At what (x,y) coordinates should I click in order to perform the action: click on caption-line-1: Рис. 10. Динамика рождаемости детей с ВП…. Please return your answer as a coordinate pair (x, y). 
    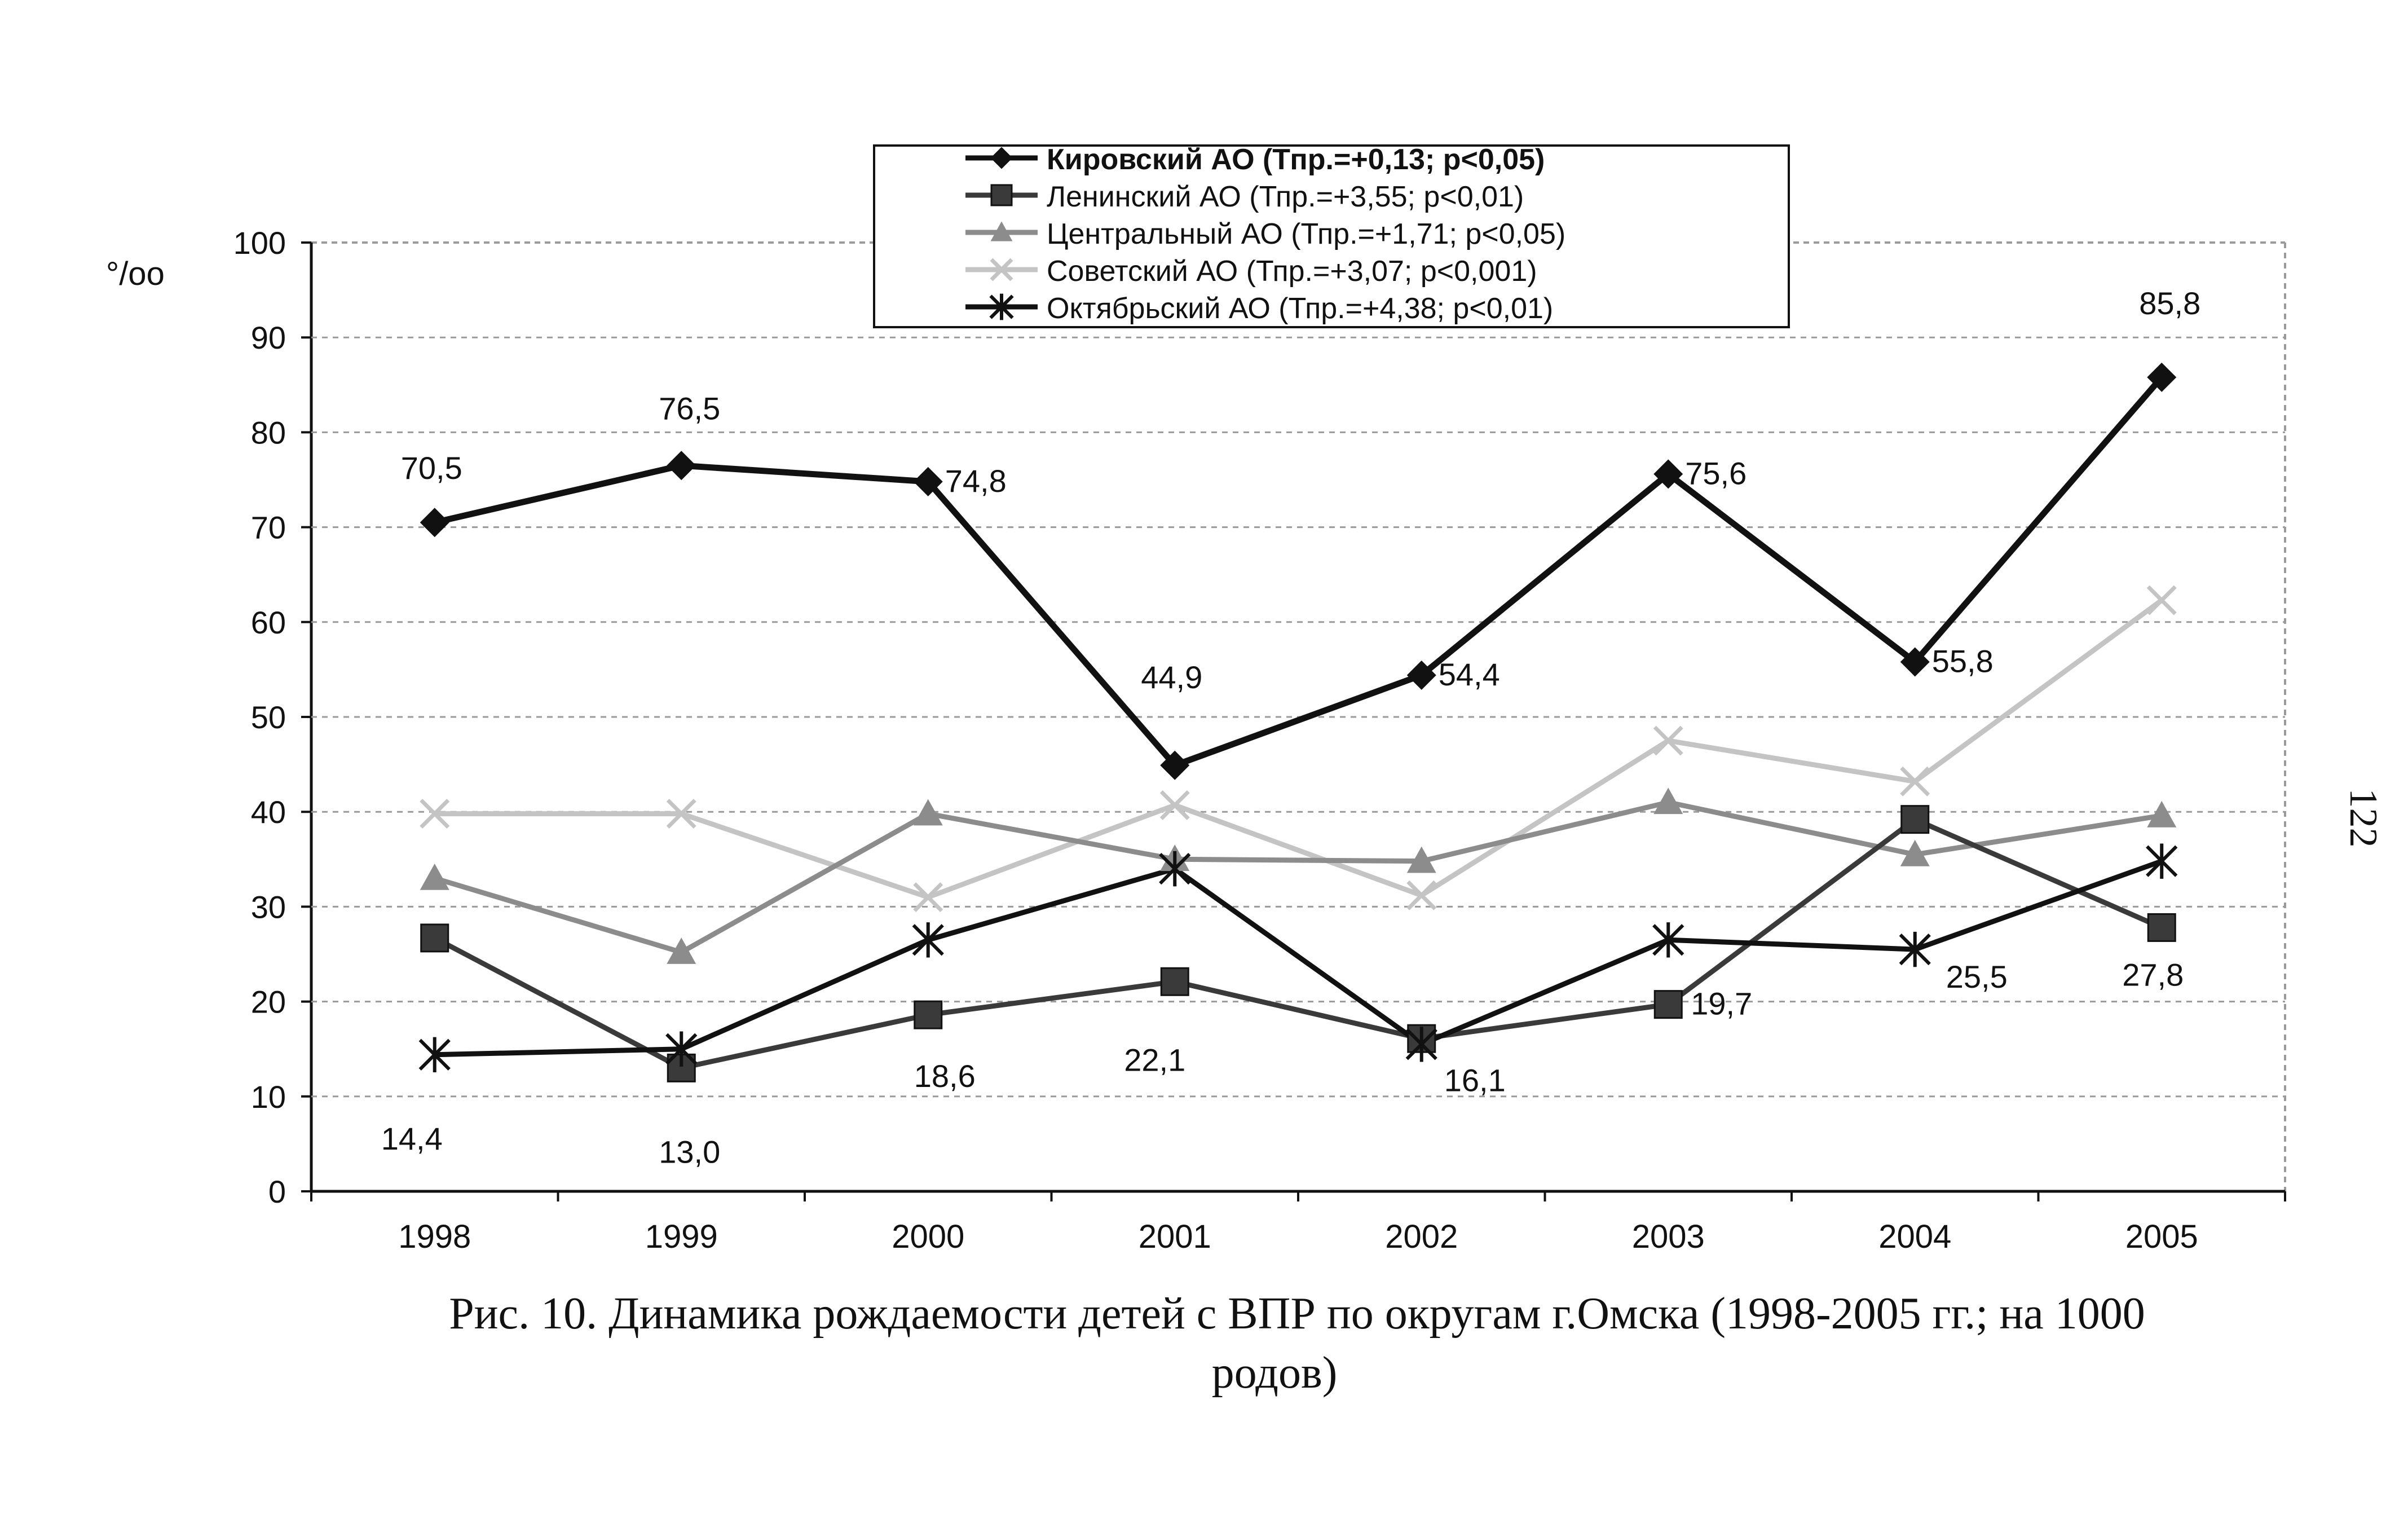
    Looking at the image, I should click on (1297, 1314).